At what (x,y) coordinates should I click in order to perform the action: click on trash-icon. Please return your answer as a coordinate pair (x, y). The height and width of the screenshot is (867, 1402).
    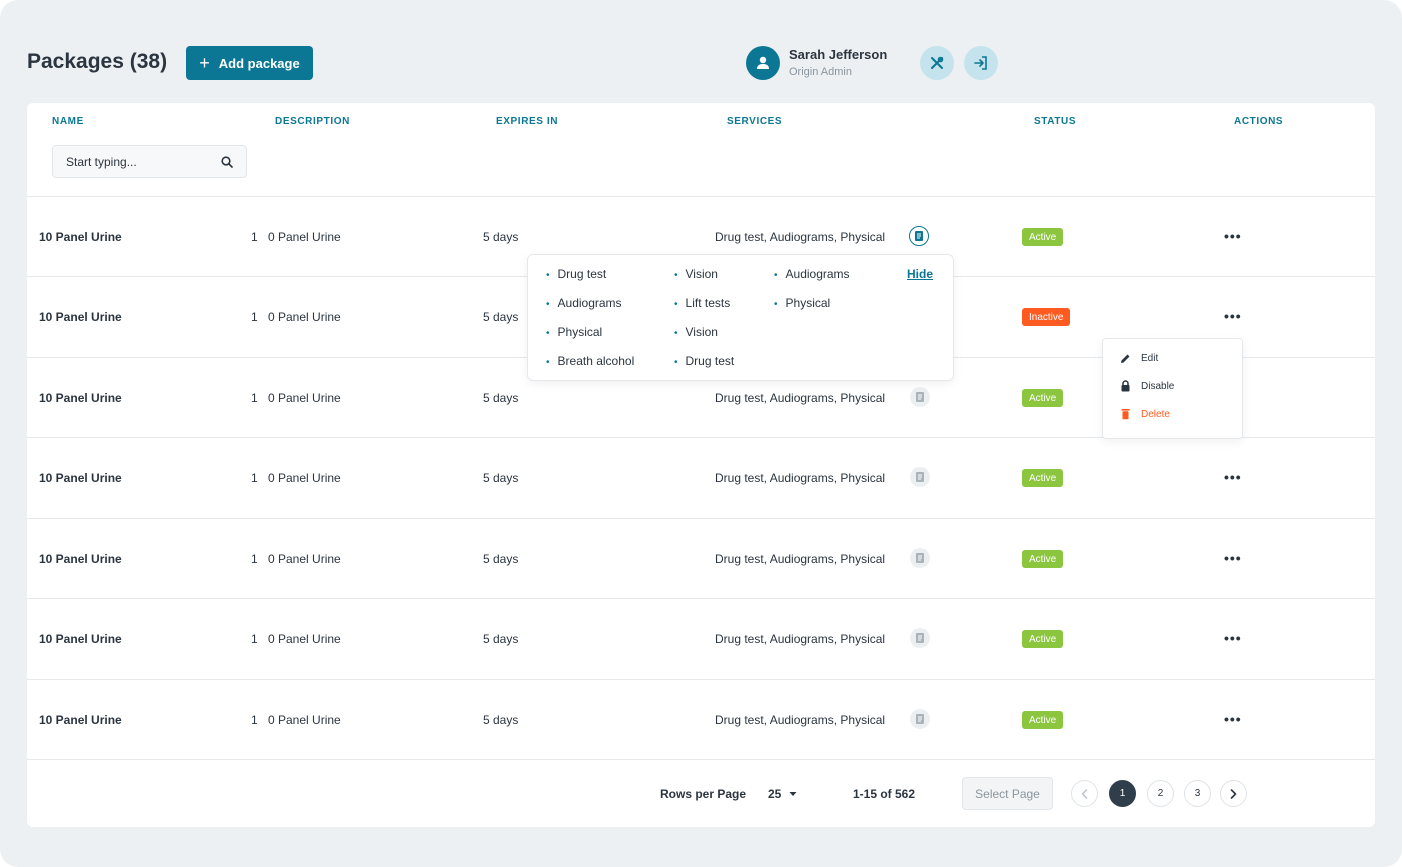
    Looking at the image, I should click on (1125, 414).